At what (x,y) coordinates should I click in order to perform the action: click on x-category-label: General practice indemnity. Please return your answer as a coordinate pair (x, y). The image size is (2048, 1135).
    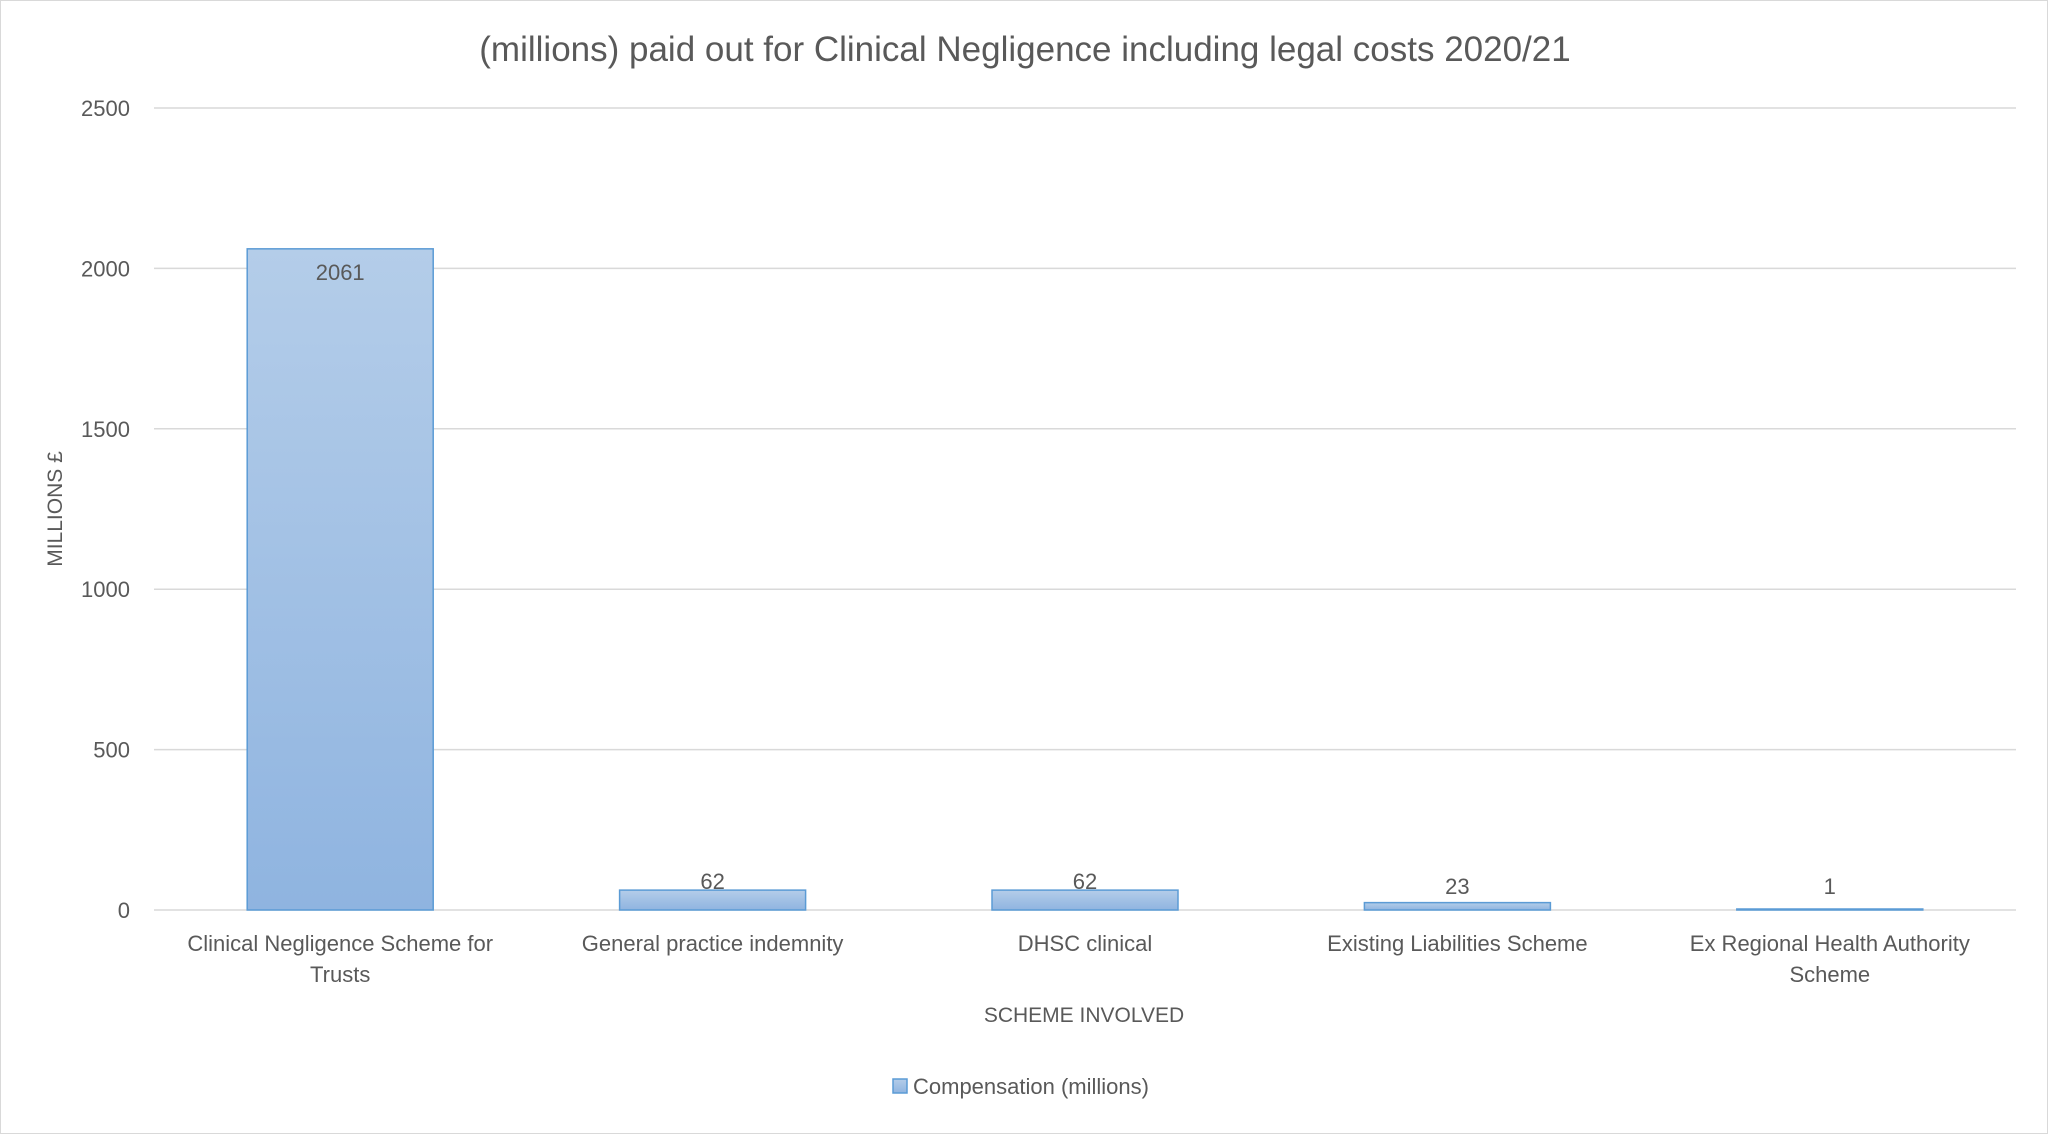
    Looking at the image, I should click on (713, 943).